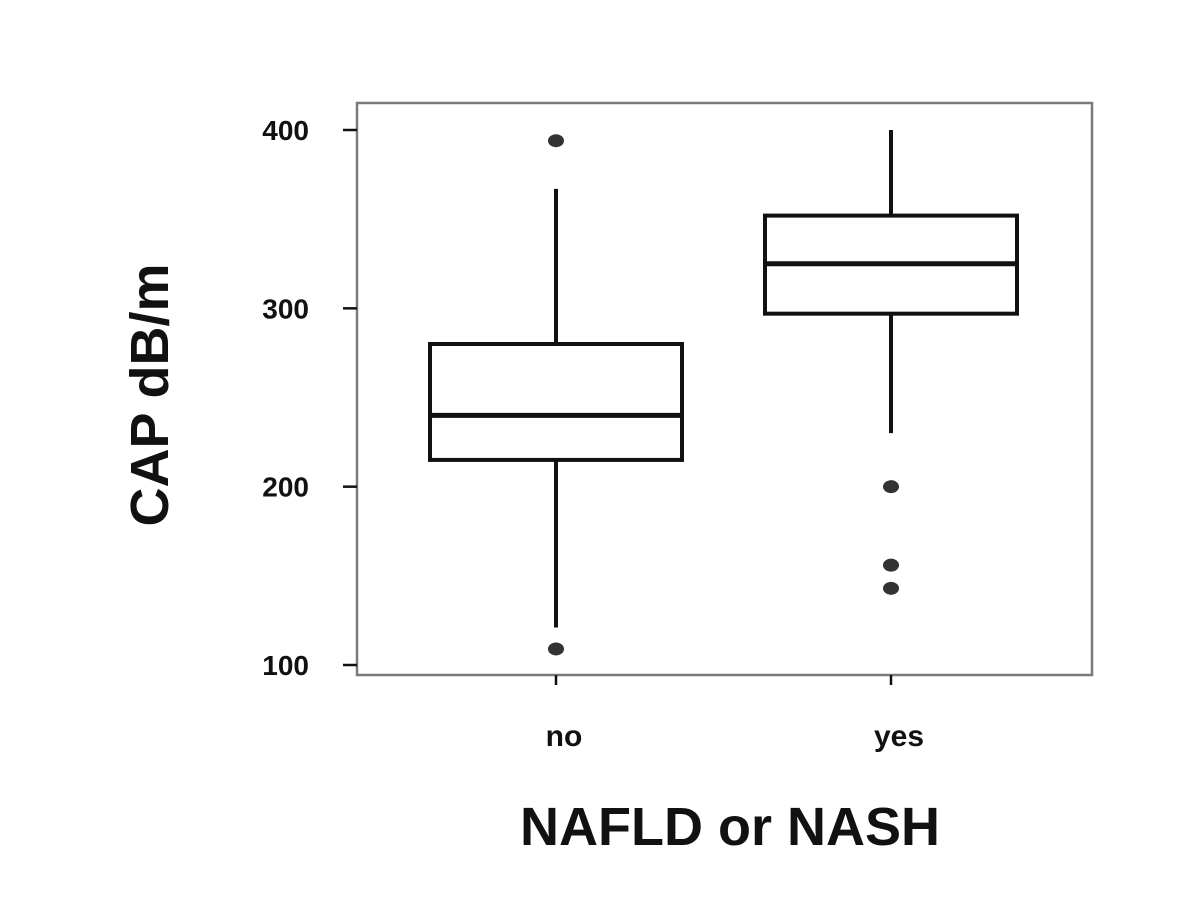  Describe the element at coordinates (309, 398) in the screenshot. I see `y-axis: 100 200 300 400` at that location.